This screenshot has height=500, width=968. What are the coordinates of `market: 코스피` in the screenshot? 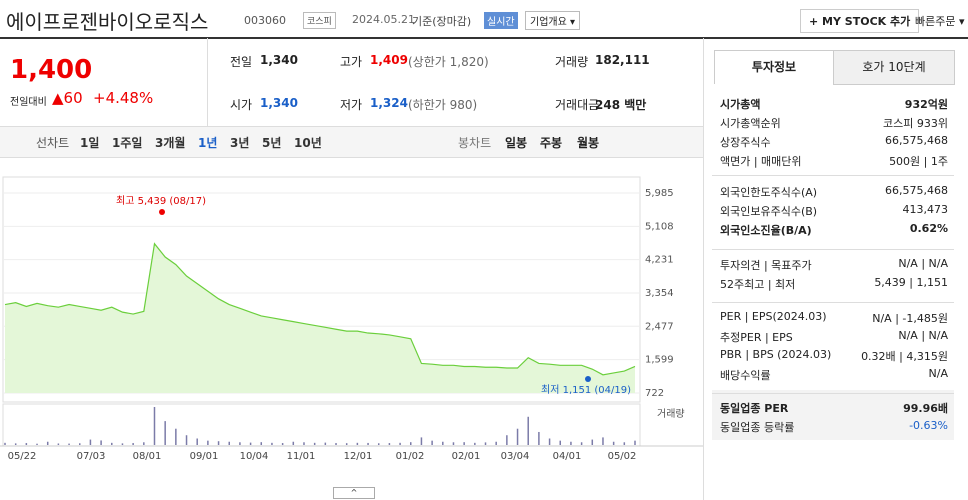 It's located at (319, 20).